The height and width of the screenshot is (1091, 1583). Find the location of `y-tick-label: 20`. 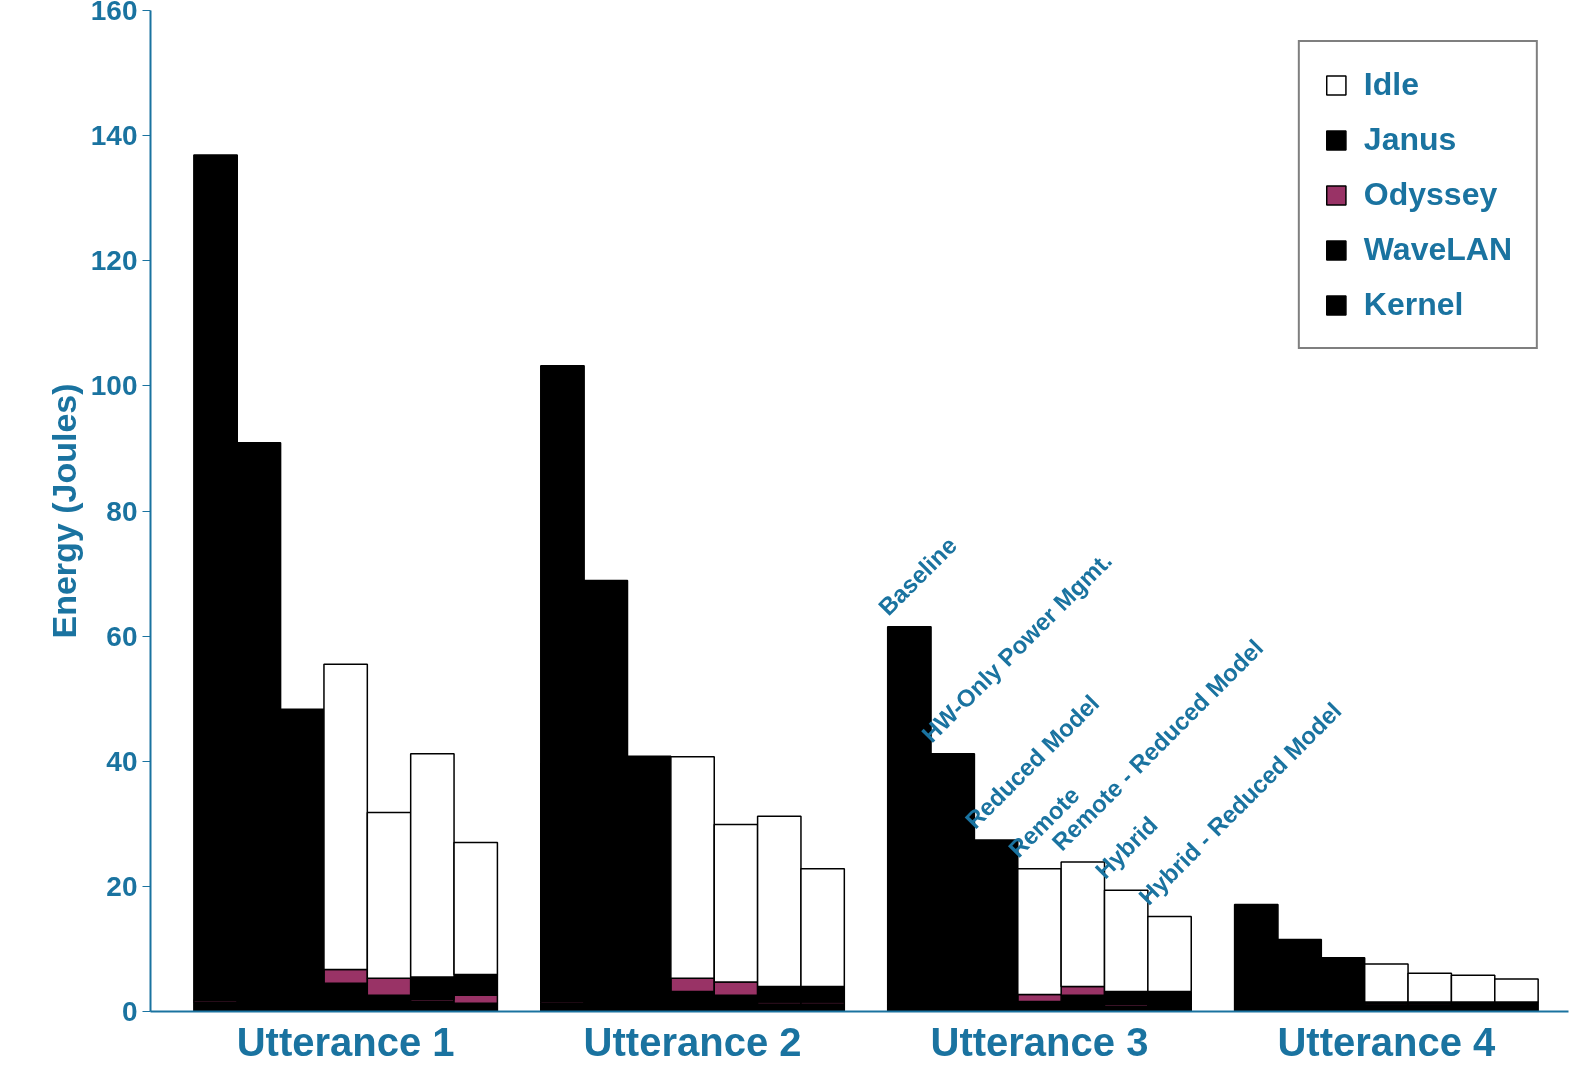

y-tick-label: 20 is located at coordinates (122, 886).